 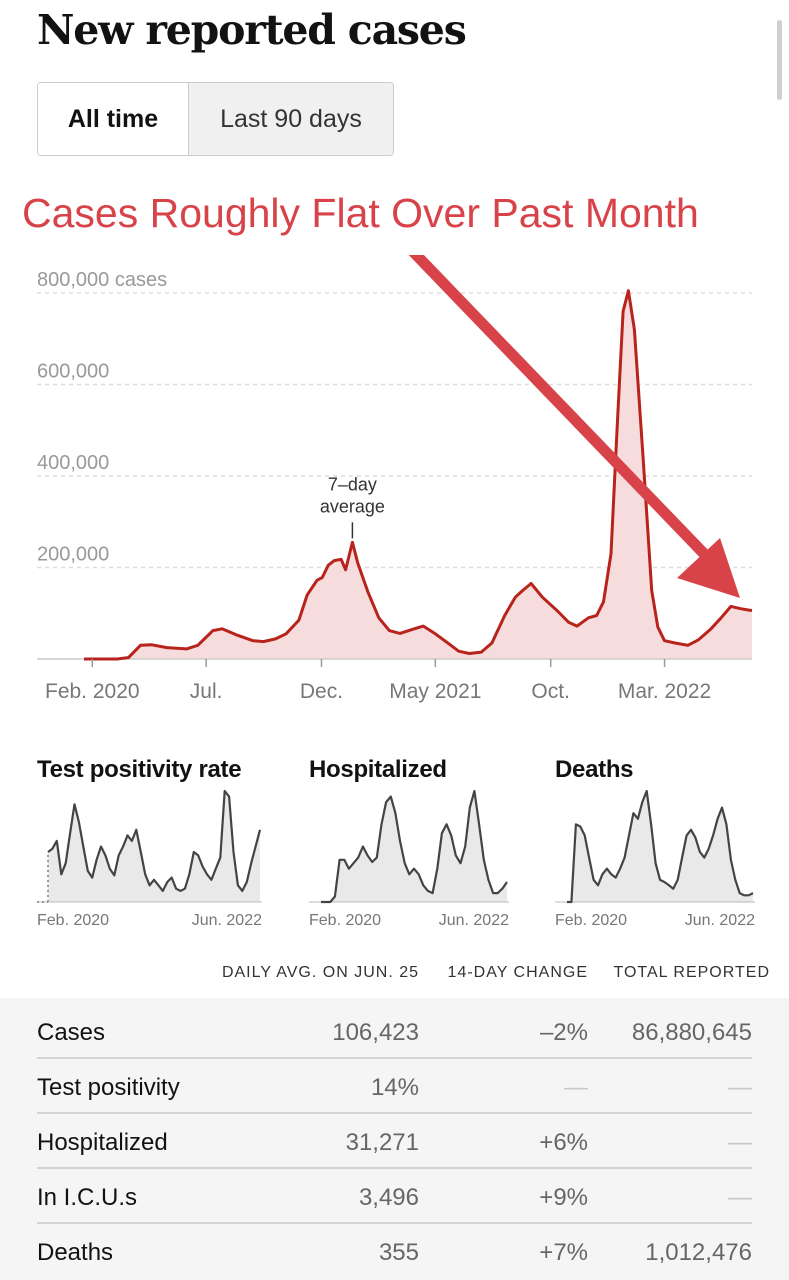 I want to click on test-positivity-chart: Feb. 2020 Jun. 2022, so click(x=149, y=859).